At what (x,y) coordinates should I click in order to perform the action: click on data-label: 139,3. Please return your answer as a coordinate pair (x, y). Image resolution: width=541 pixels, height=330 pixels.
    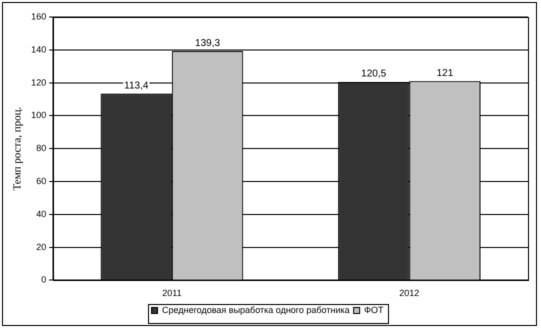
    Looking at the image, I should click on (207, 43).